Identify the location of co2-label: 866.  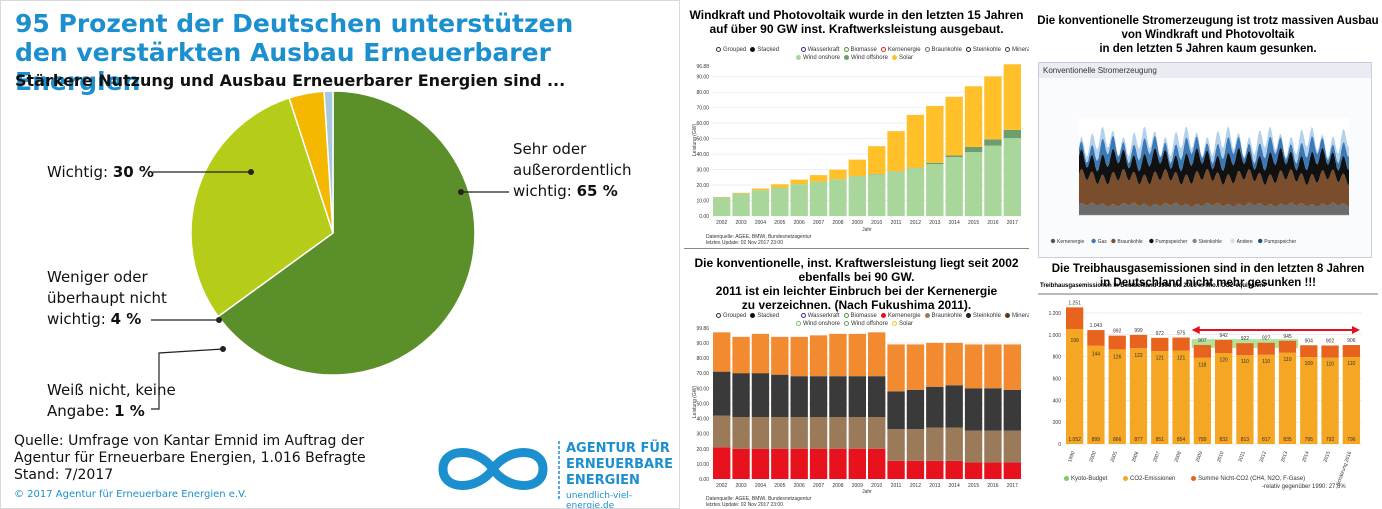
(1117, 440).